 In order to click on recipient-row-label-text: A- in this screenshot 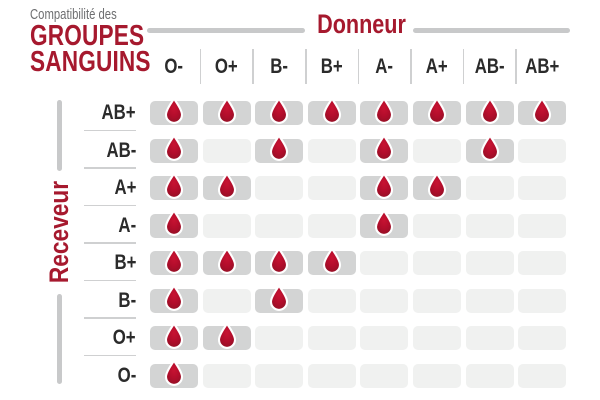, I will do `click(127, 225)`.